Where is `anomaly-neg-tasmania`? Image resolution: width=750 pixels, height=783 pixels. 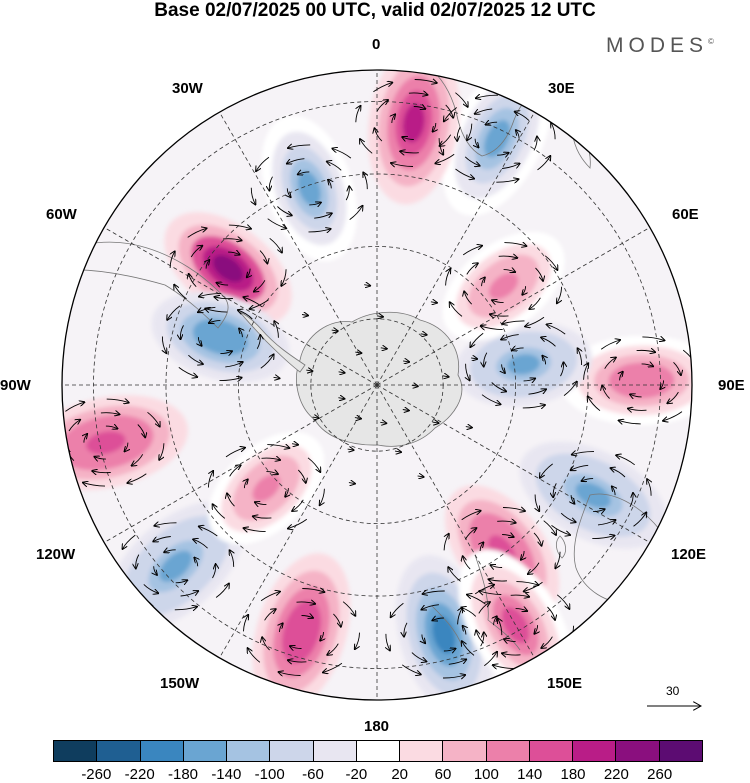
anomaly-neg-tasmania is located at coordinates (497, 143).